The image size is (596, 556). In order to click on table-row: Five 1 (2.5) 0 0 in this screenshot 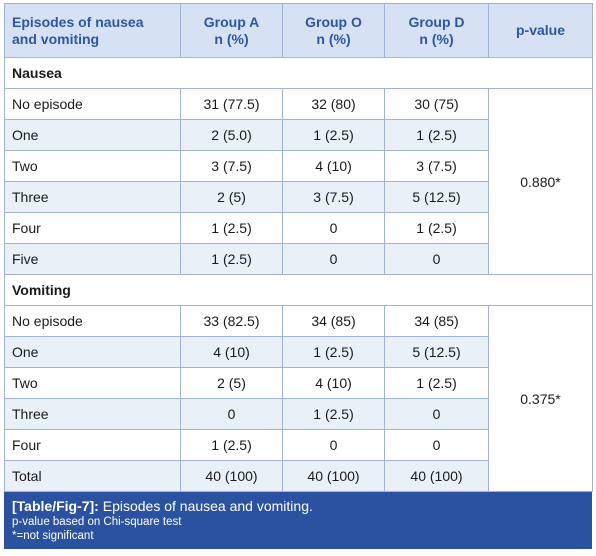, I will do `click(298, 259)`.